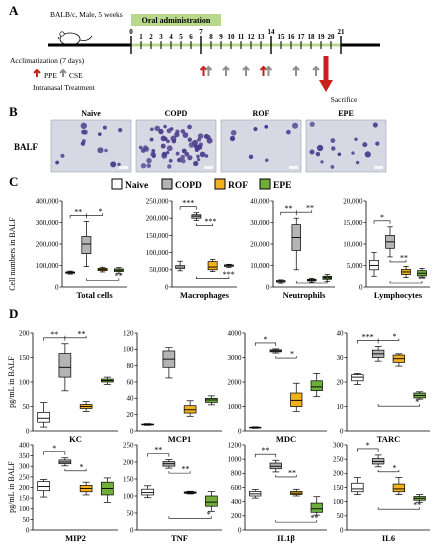  I want to click on acclimatization-label: Acclimatization (7 days), so click(47, 60).